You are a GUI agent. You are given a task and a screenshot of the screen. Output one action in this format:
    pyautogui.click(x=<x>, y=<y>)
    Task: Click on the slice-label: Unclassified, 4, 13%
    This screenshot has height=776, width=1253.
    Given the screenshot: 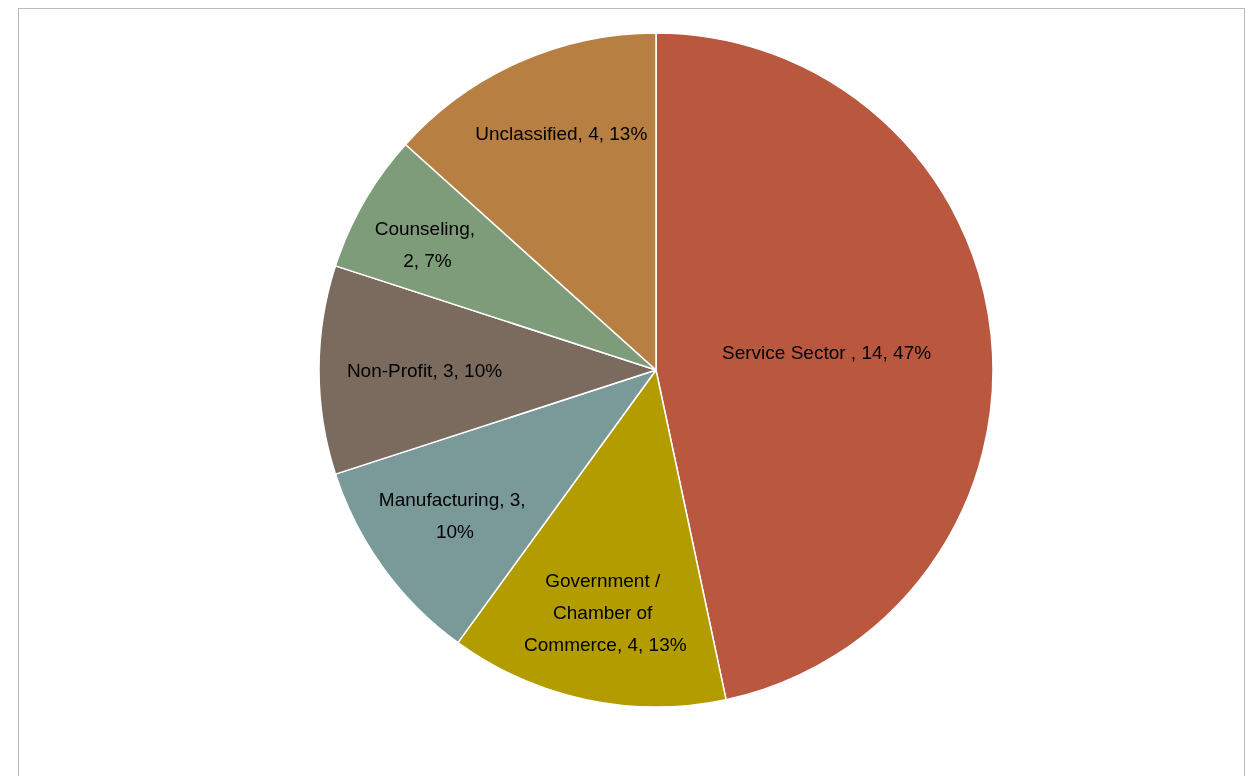 What is the action you would take?
    pyautogui.click(x=561, y=133)
    